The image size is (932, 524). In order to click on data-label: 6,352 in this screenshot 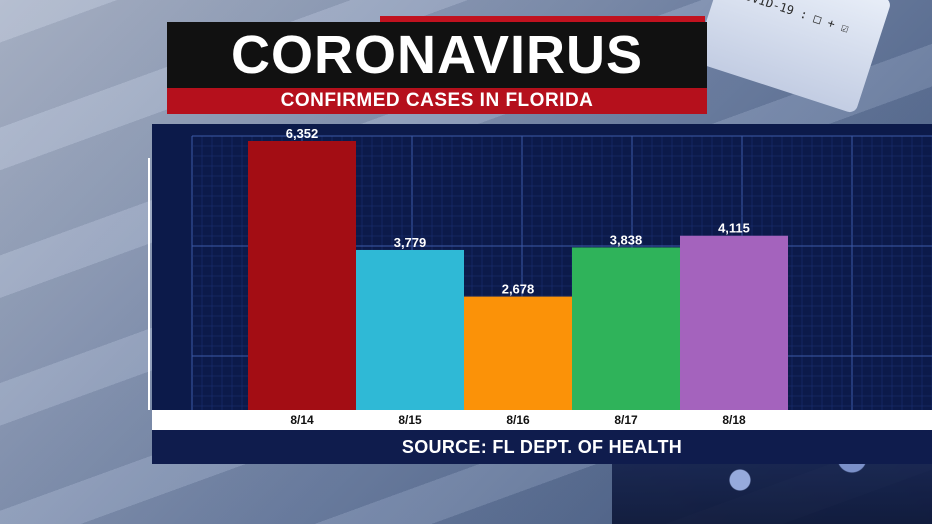, I will do `click(302, 133)`.